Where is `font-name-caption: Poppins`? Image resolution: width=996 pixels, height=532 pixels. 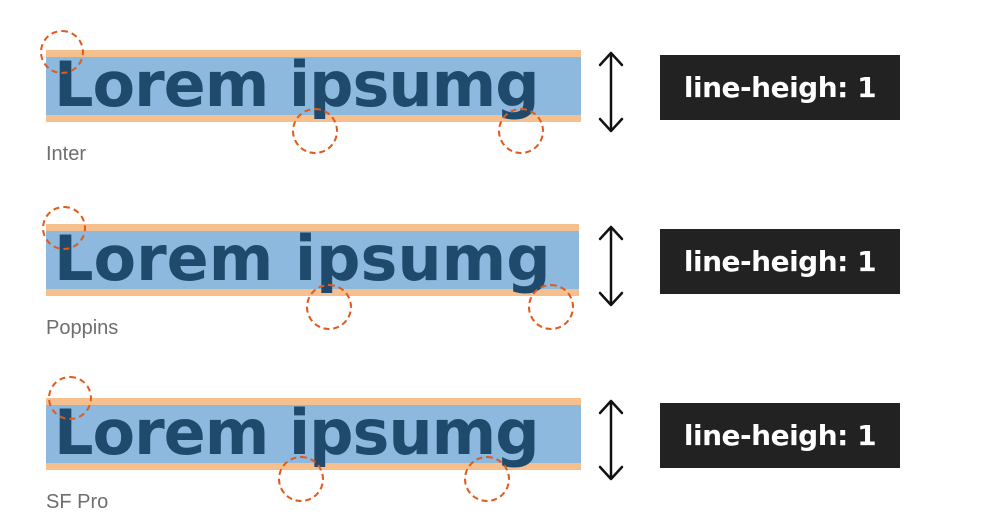
font-name-caption: Poppins is located at coordinates (82, 328).